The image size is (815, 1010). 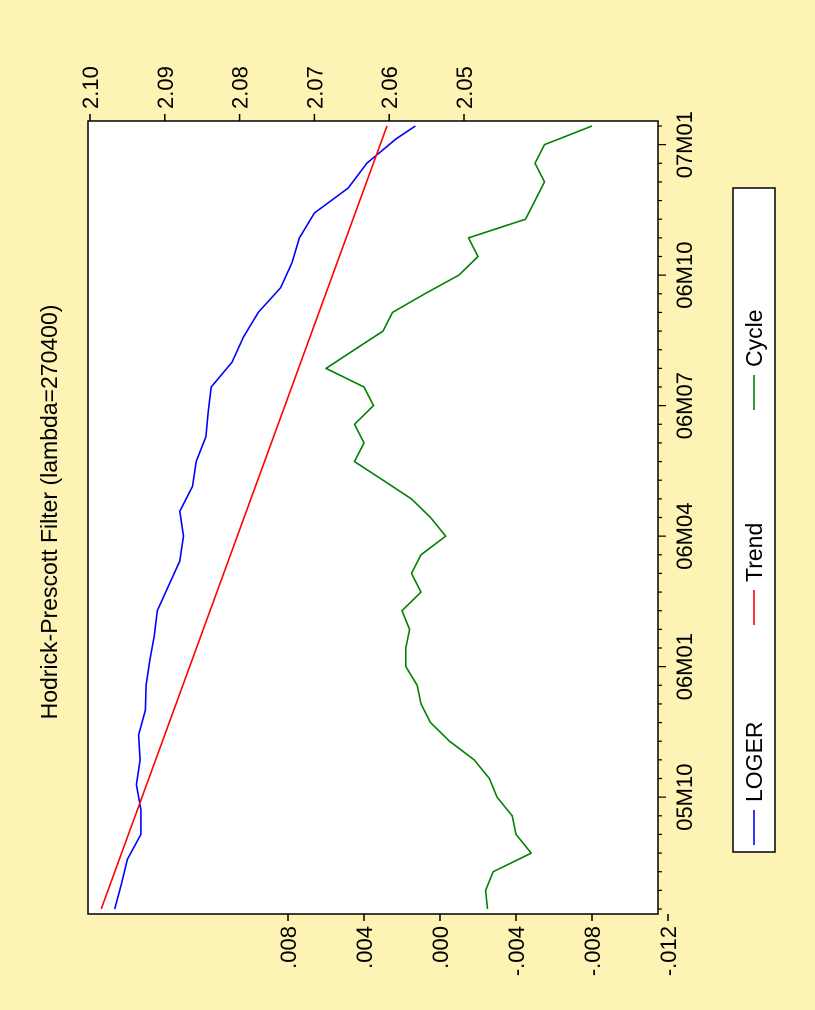 I want to click on left-axis-tick-label: 2.05, so click(x=464, y=87).